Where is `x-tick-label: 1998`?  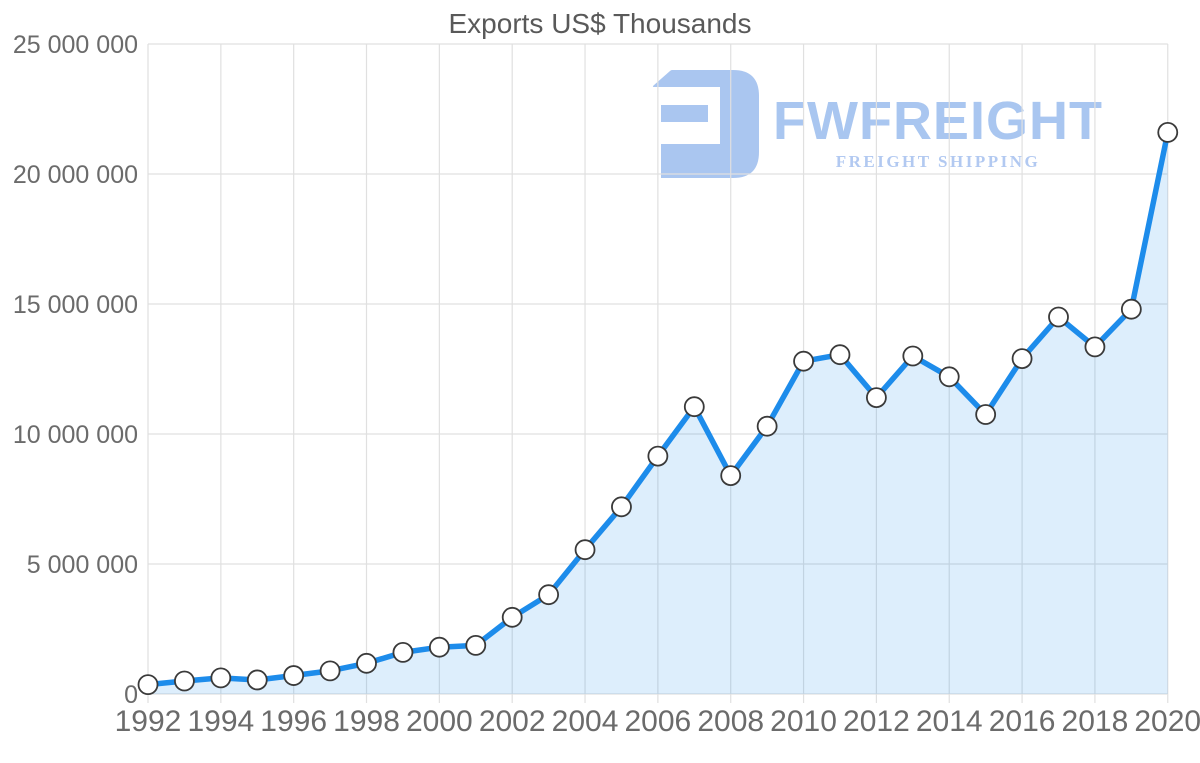 x-tick-label: 1998 is located at coordinates (366, 721).